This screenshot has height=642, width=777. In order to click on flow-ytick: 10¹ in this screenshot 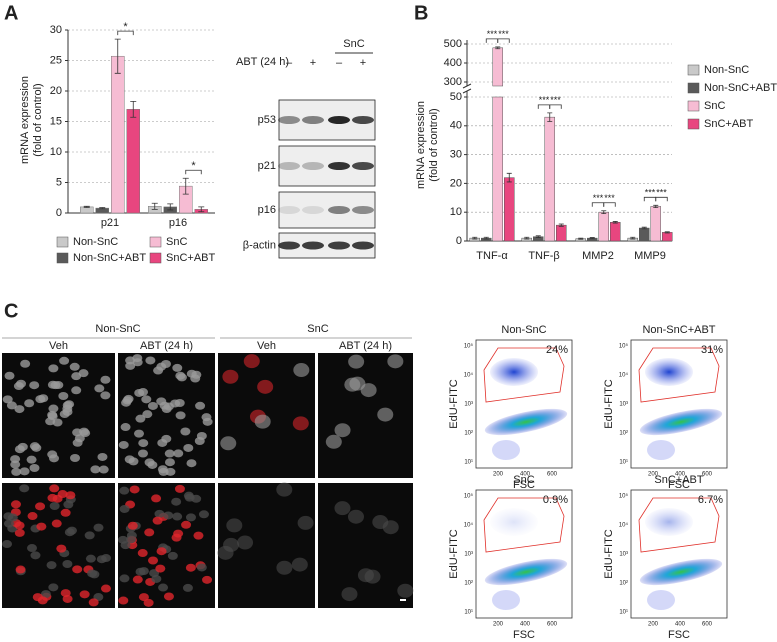, I will do `click(623, 613)`.